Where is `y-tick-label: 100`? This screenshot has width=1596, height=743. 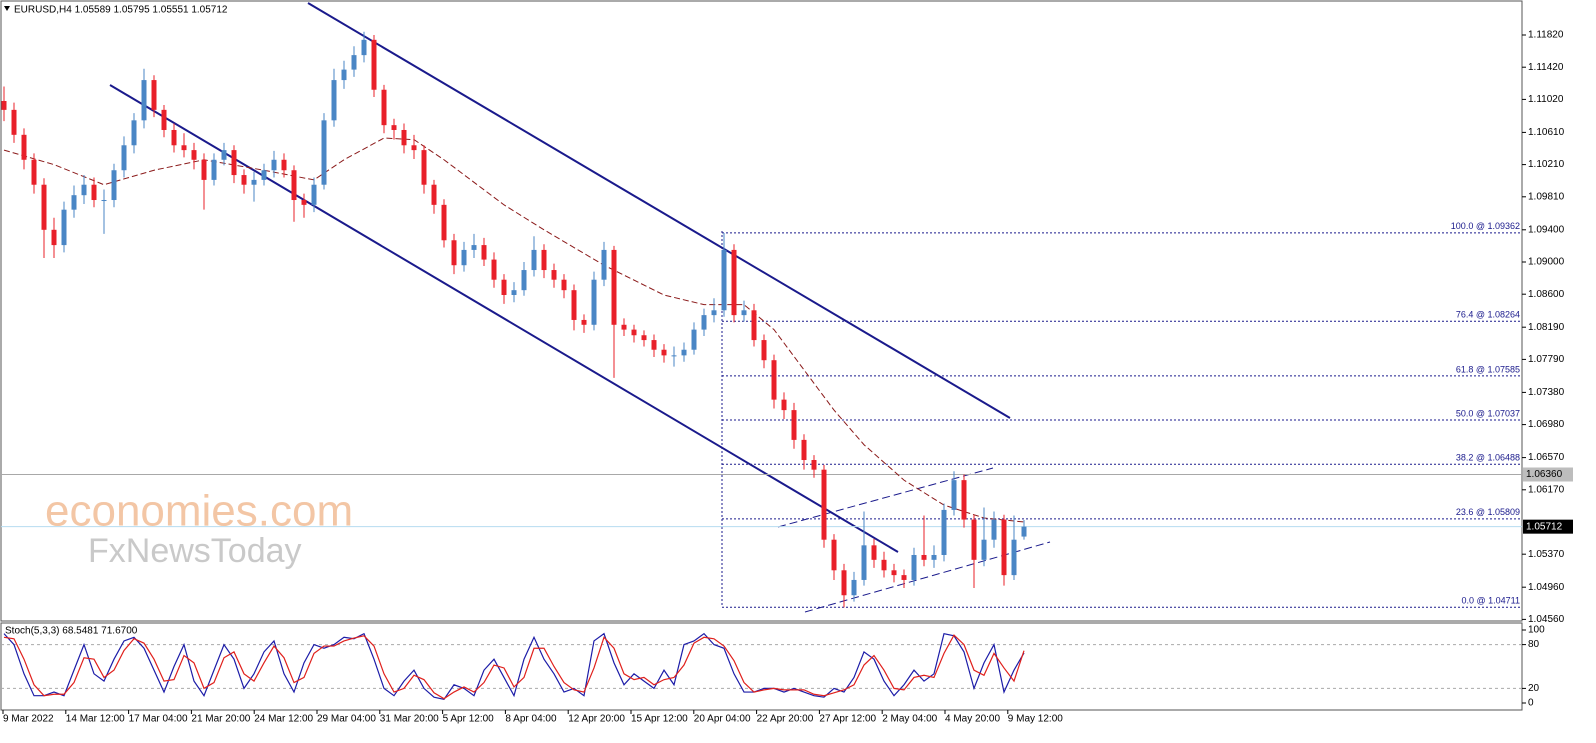 y-tick-label: 100 is located at coordinates (1536, 630).